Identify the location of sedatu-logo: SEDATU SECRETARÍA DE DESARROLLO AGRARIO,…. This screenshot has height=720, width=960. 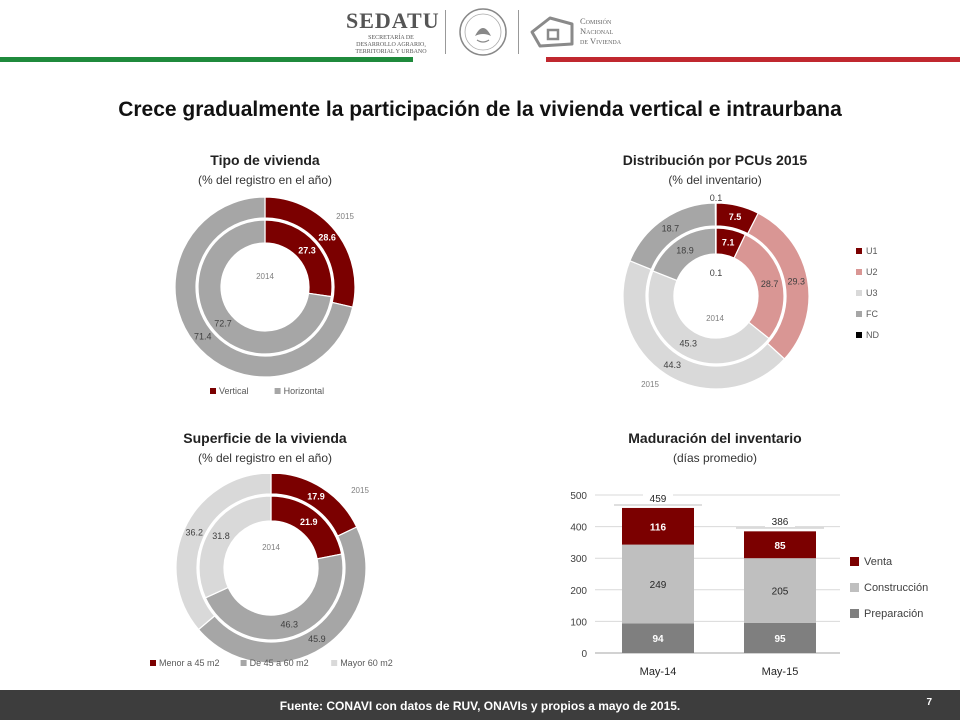
(393, 35).